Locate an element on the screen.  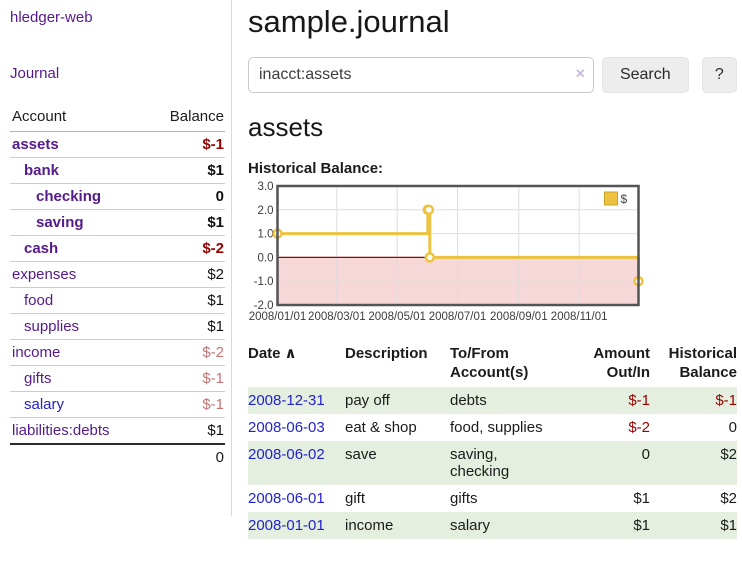
register-header-date: Date ∧ is located at coordinates (272, 353).